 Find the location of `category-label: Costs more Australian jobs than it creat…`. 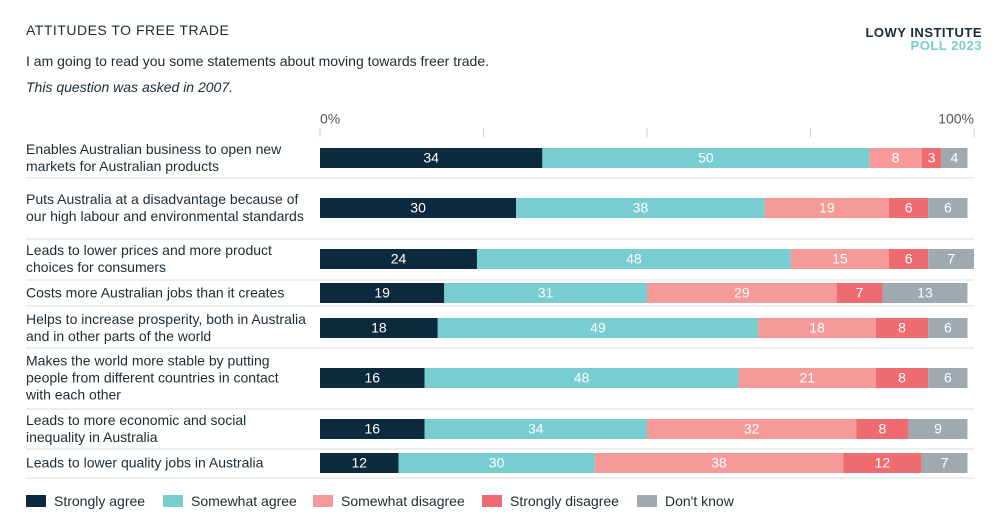

category-label: Costs more Australian jobs than it creat… is located at coordinates (155, 292).